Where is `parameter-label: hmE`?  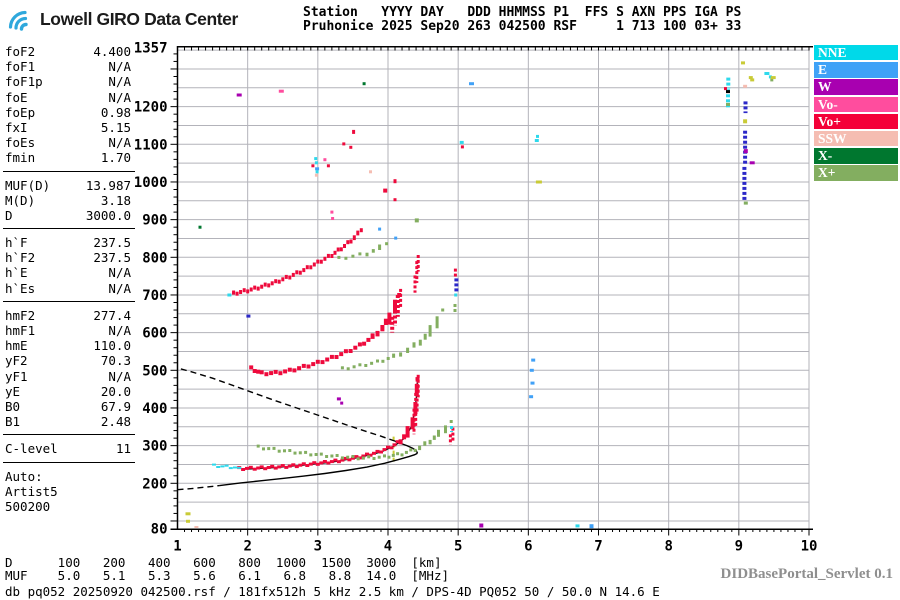
parameter-label: hmE is located at coordinates (16, 346).